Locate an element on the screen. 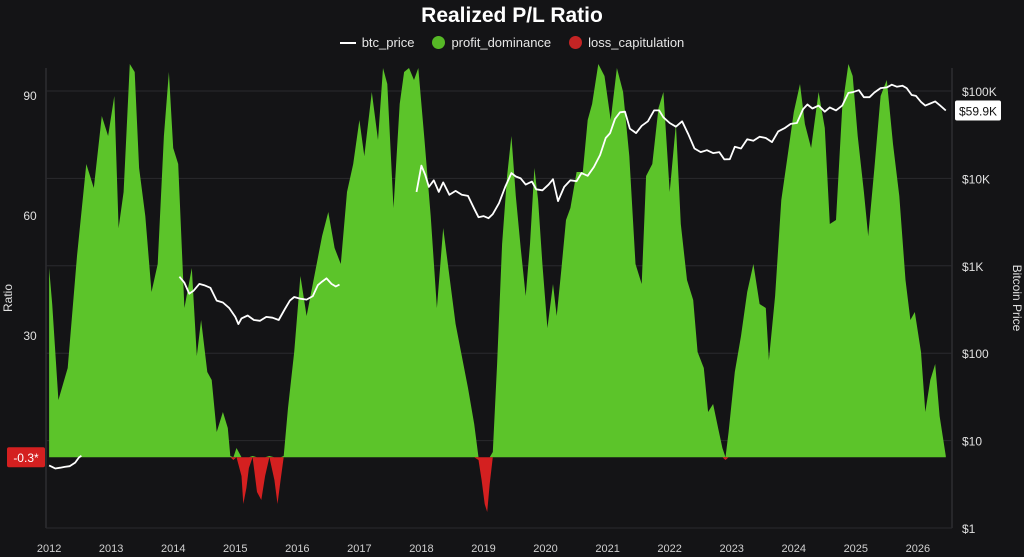  right-axis-tick-label: $1K is located at coordinates (972, 267).